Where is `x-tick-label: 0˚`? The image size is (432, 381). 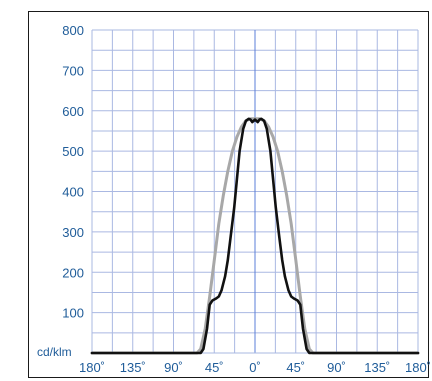
x-tick-label: 0˚ is located at coordinates (255, 367).